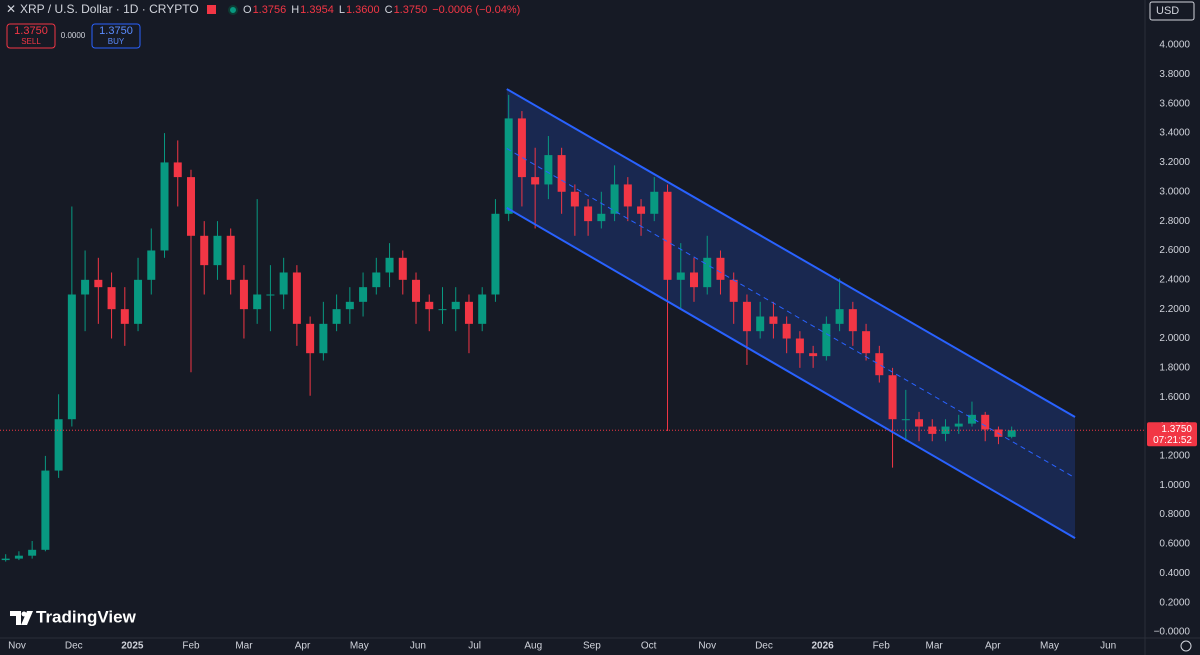 This screenshot has height=655, width=1200. Describe the element at coordinates (1174, 221) in the screenshot. I see `y-tick-label: 2.8000` at that location.